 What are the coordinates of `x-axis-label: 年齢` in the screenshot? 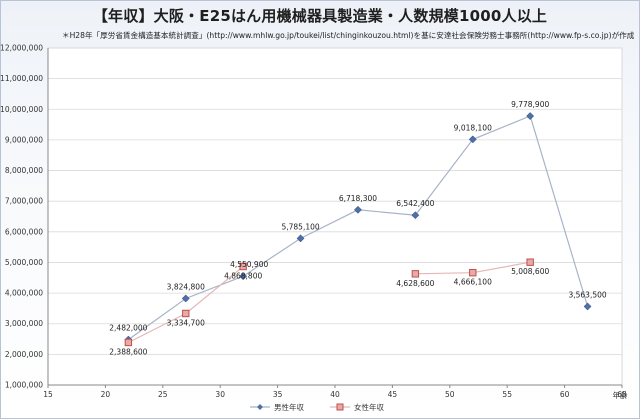 It's located at (620, 395).